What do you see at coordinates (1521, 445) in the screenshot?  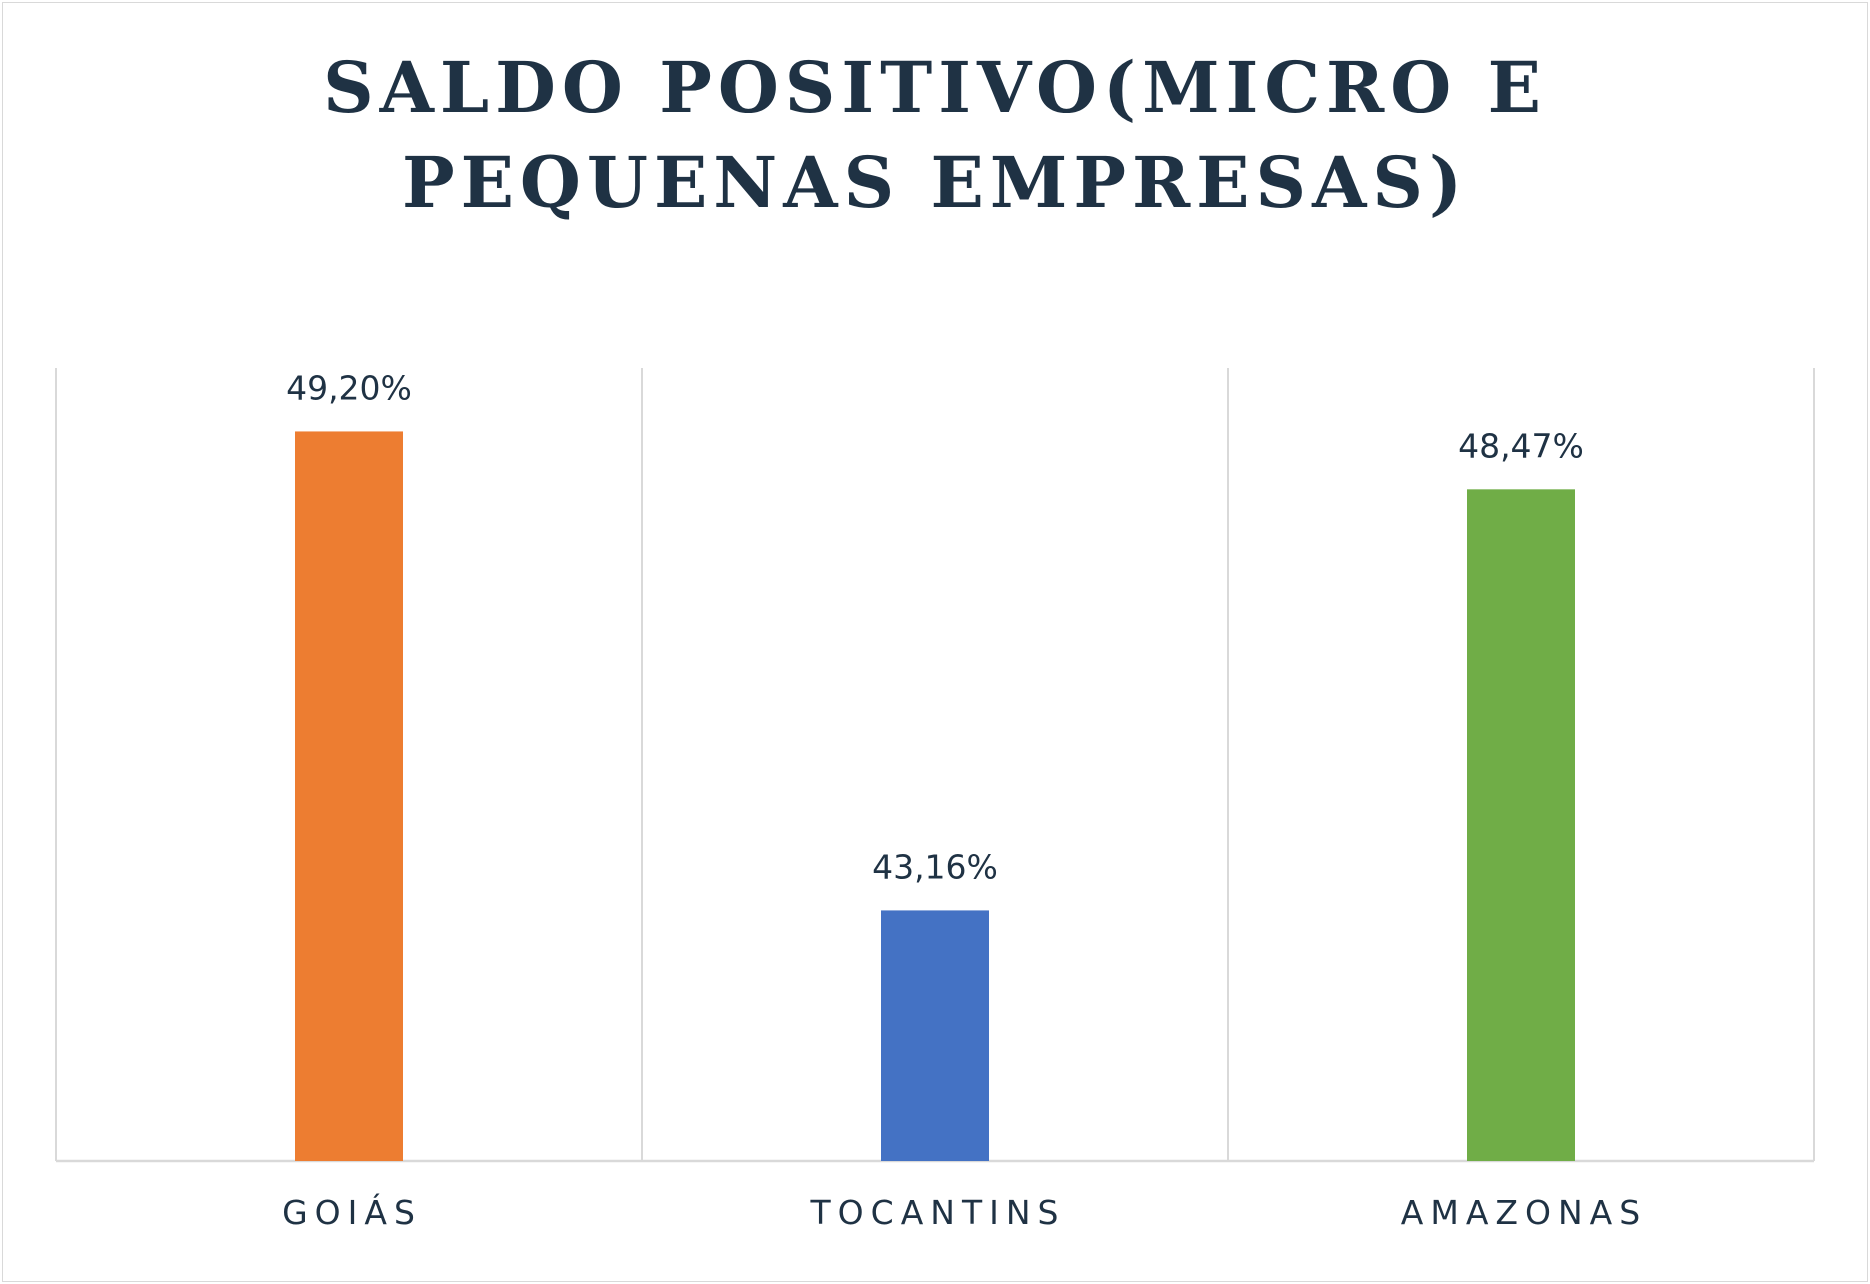 I see `data-label-amazonas: 48,47%` at bounding box center [1521, 445].